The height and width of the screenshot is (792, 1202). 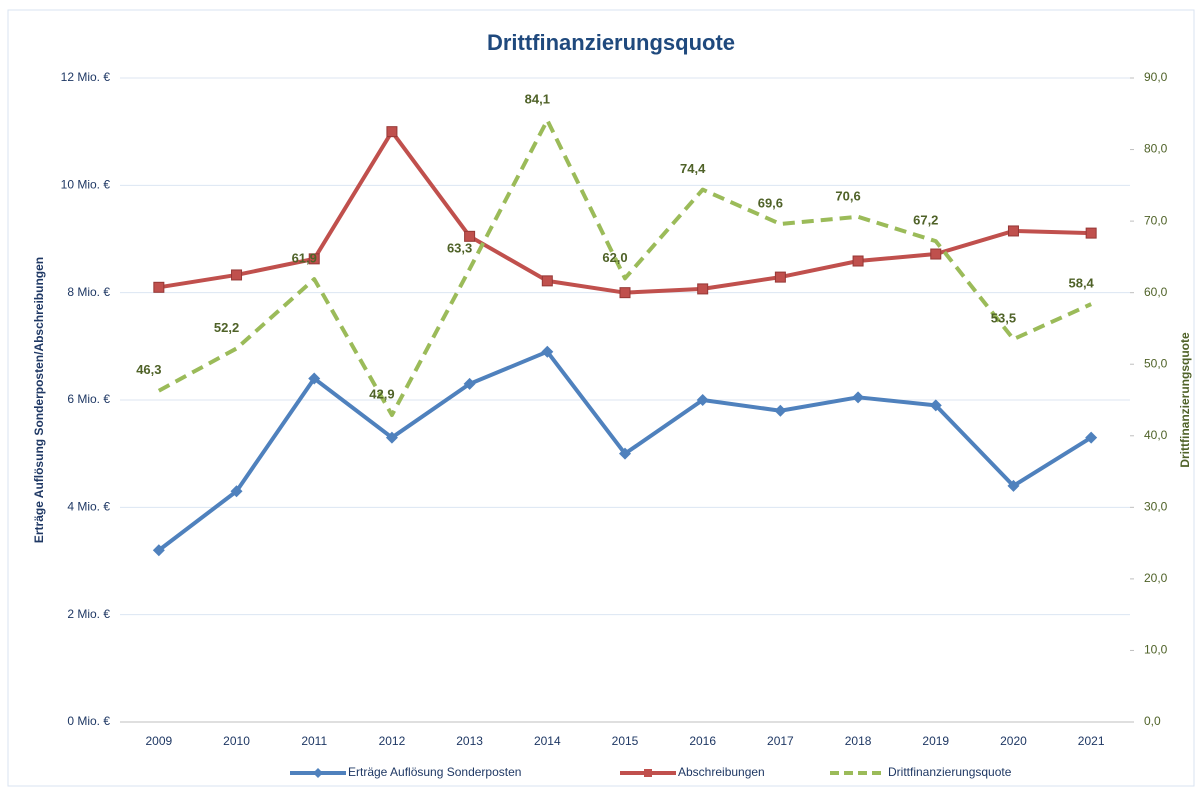 What do you see at coordinates (1156, 650) in the screenshot?
I see `y2-tick-label: 10,0` at bounding box center [1156, 650].